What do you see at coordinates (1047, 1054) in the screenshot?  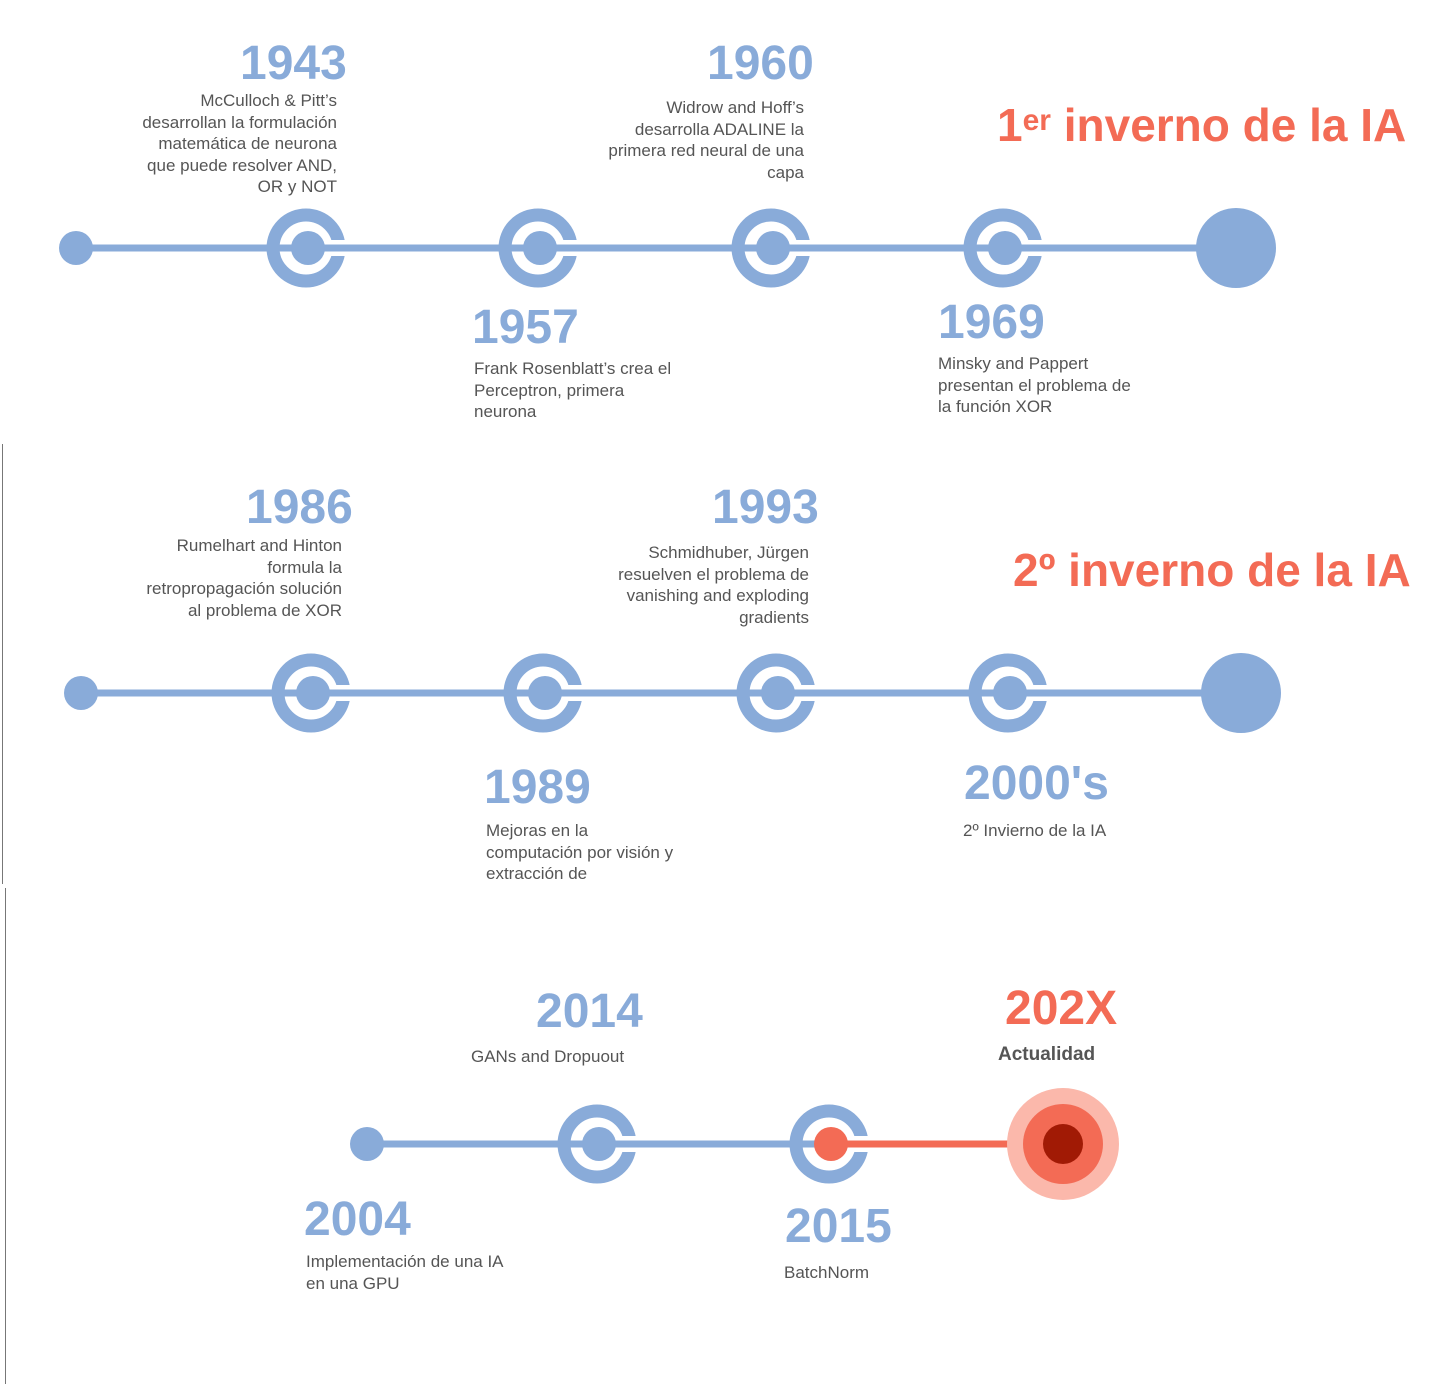 I see `event-description-202X: Actualidad` at bounding box center [1047, 1054].